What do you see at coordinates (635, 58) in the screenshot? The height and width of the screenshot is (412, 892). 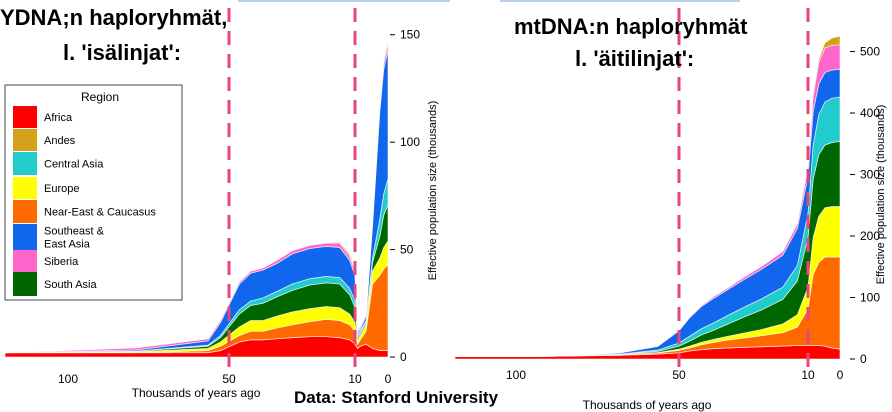 I see `mtdna-header-line2: l. 'äitilinjat':` at bounding box center [635, 58].